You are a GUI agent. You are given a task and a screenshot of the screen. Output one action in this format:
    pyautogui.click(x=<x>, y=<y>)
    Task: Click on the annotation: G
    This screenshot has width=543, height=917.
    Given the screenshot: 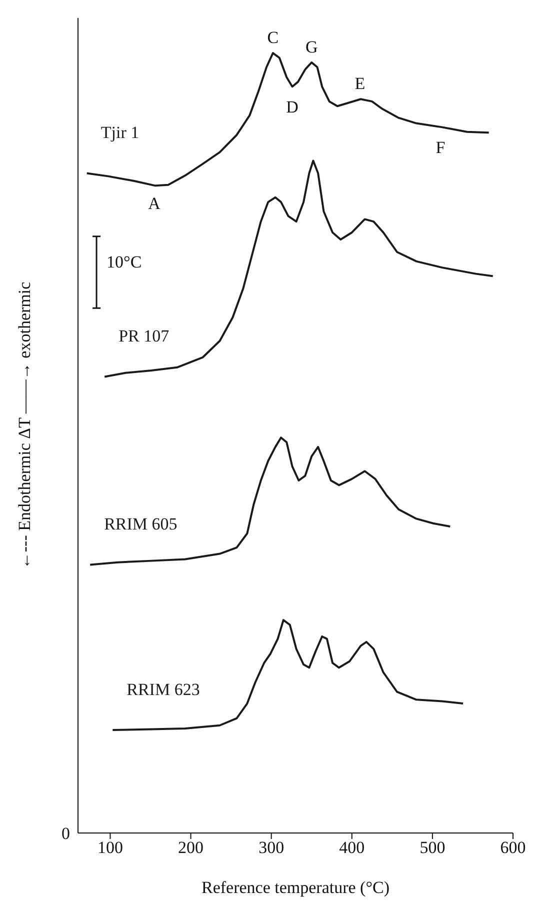 What is the action you would take?
    pyautogui.click(x=311, y=46)
    